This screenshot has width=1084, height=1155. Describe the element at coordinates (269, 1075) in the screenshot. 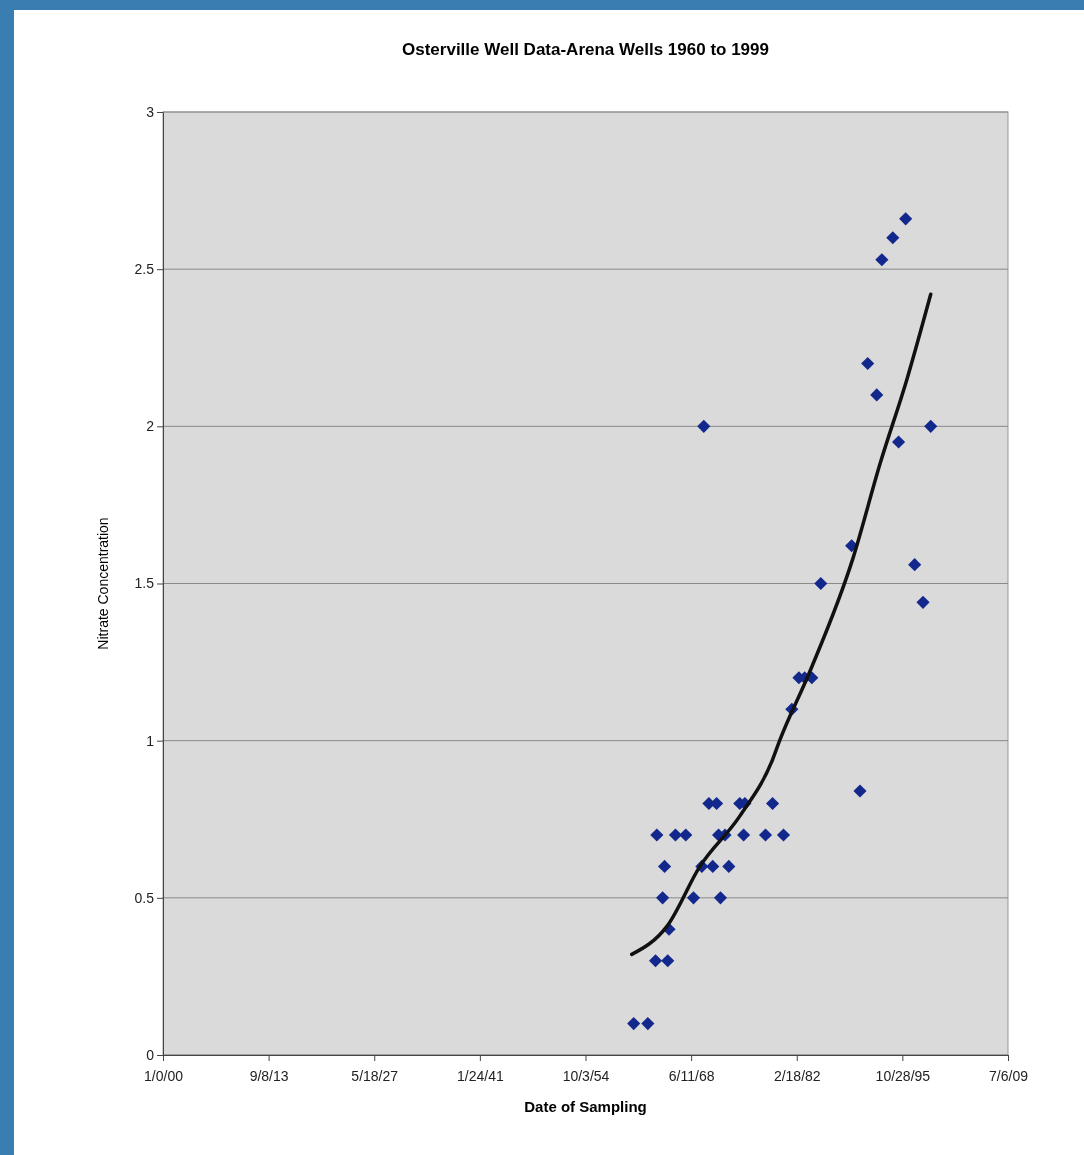

I see `x-tick-label: 9/8/13` at that location.